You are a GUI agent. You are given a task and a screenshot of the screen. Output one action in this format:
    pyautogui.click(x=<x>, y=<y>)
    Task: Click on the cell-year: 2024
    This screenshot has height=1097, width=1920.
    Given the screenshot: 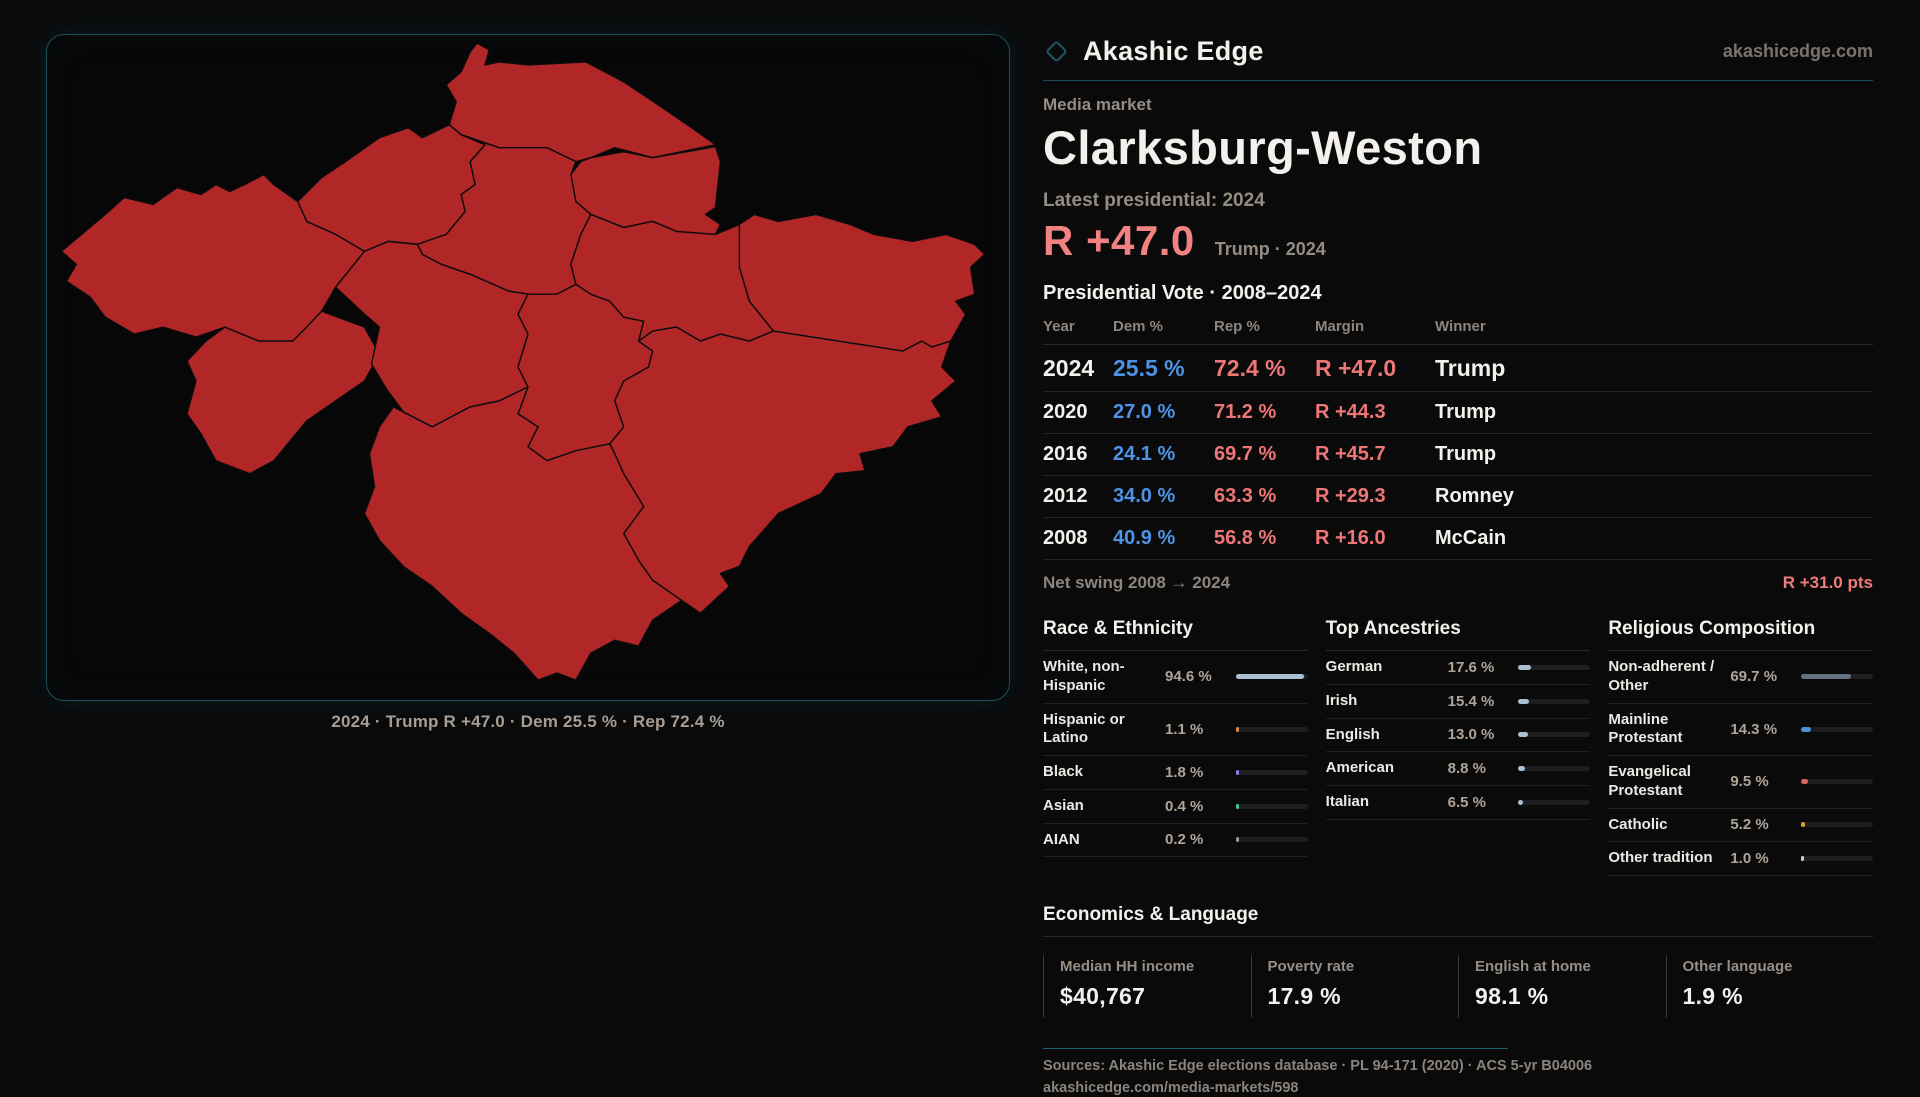 What is the action you would take?
    pyautogui.click(x=1069, y=367)
    